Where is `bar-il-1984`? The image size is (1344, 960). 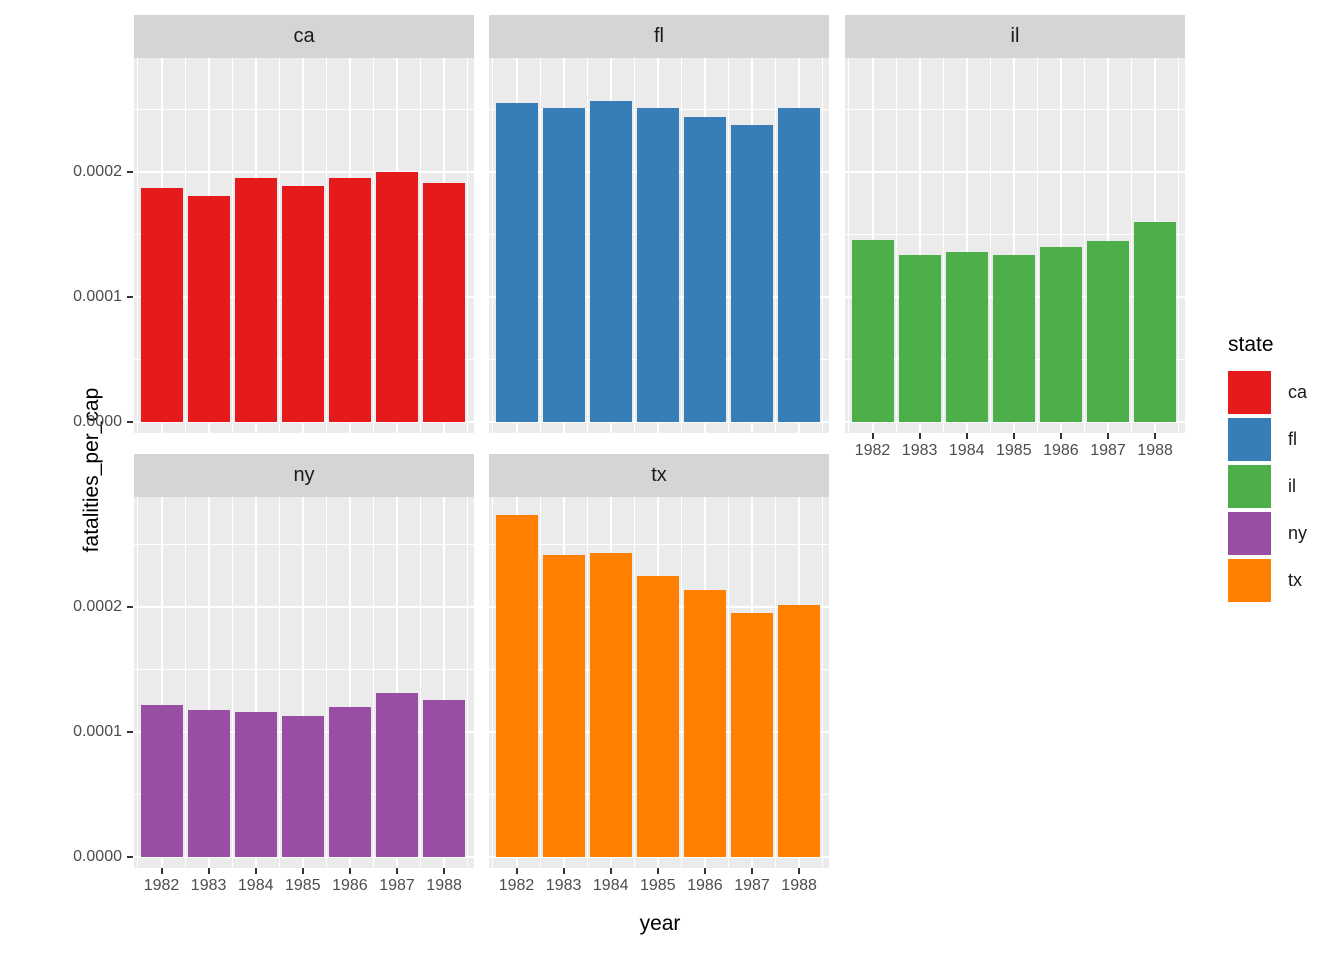 bar-il-1984 is located at coordinates (966, 337).